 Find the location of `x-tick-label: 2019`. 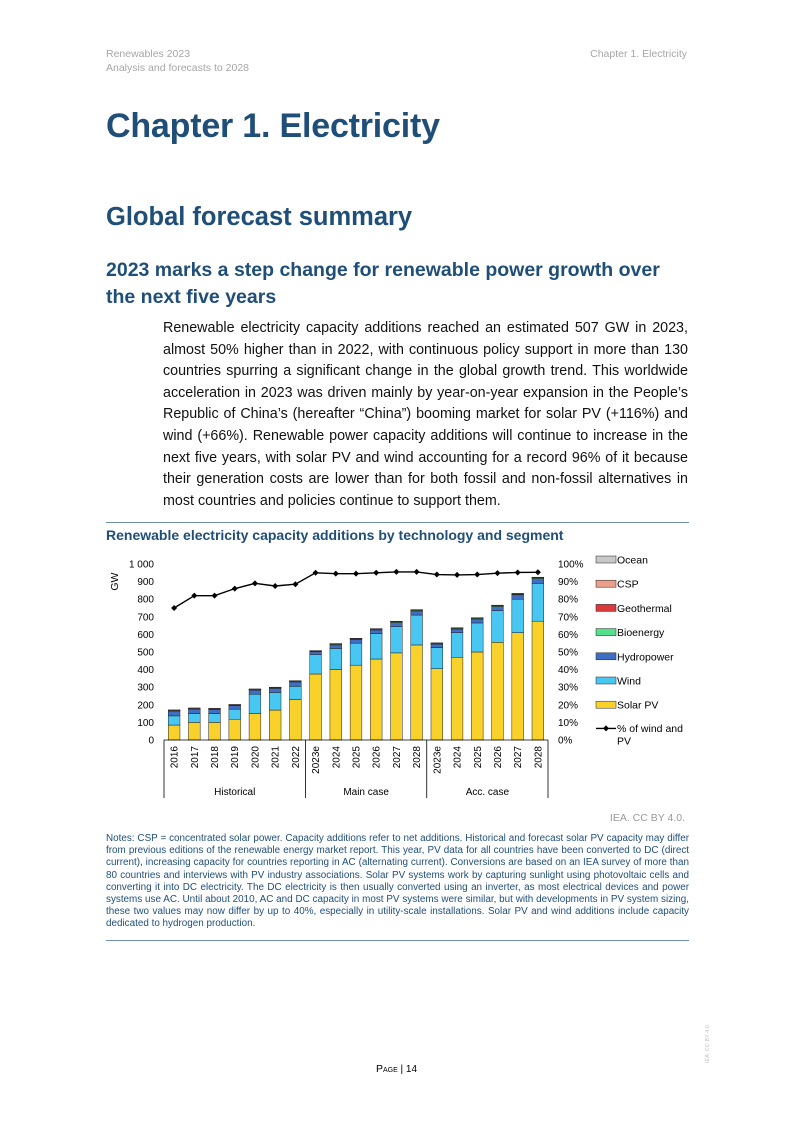

x-tick-label: 2019 is located at coordinates (235, 757).